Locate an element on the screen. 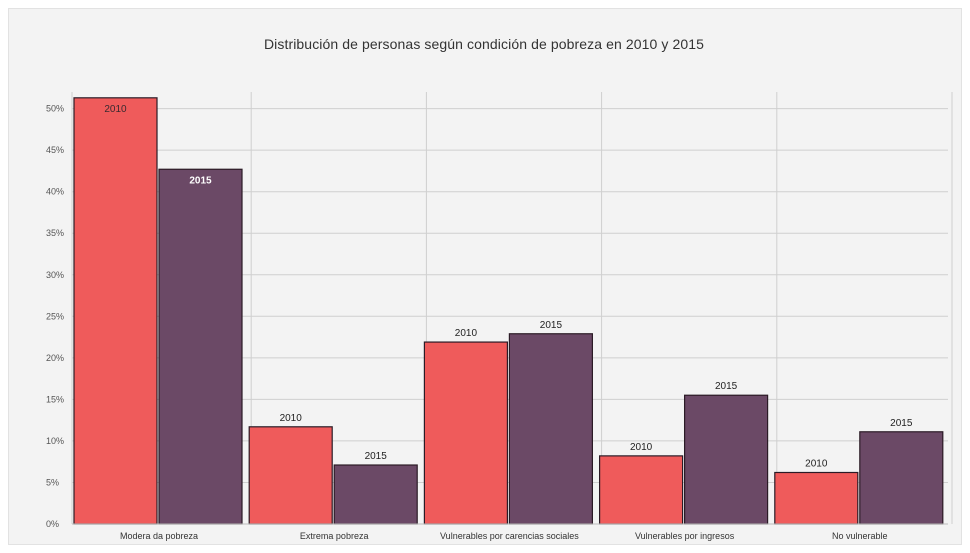 Image resolution: width=970 pixels, height=553 pixels. y-tick-label: 0% is located at coordinates (52, 524).